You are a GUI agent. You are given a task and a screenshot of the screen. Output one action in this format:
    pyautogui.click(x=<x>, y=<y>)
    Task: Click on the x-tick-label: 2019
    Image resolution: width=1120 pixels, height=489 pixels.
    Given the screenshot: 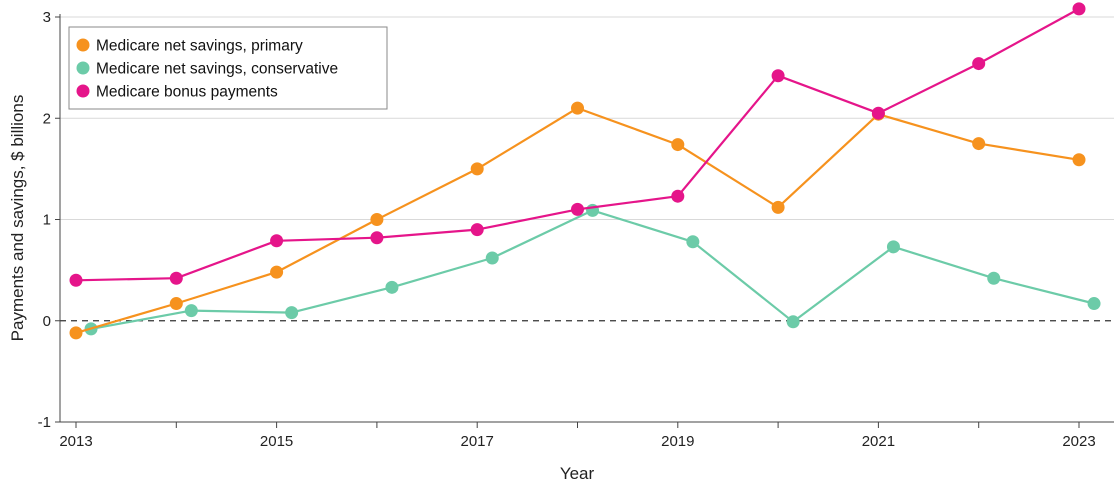 What is the action you would take?
    pyautogui.click(x=677, y=441)
    